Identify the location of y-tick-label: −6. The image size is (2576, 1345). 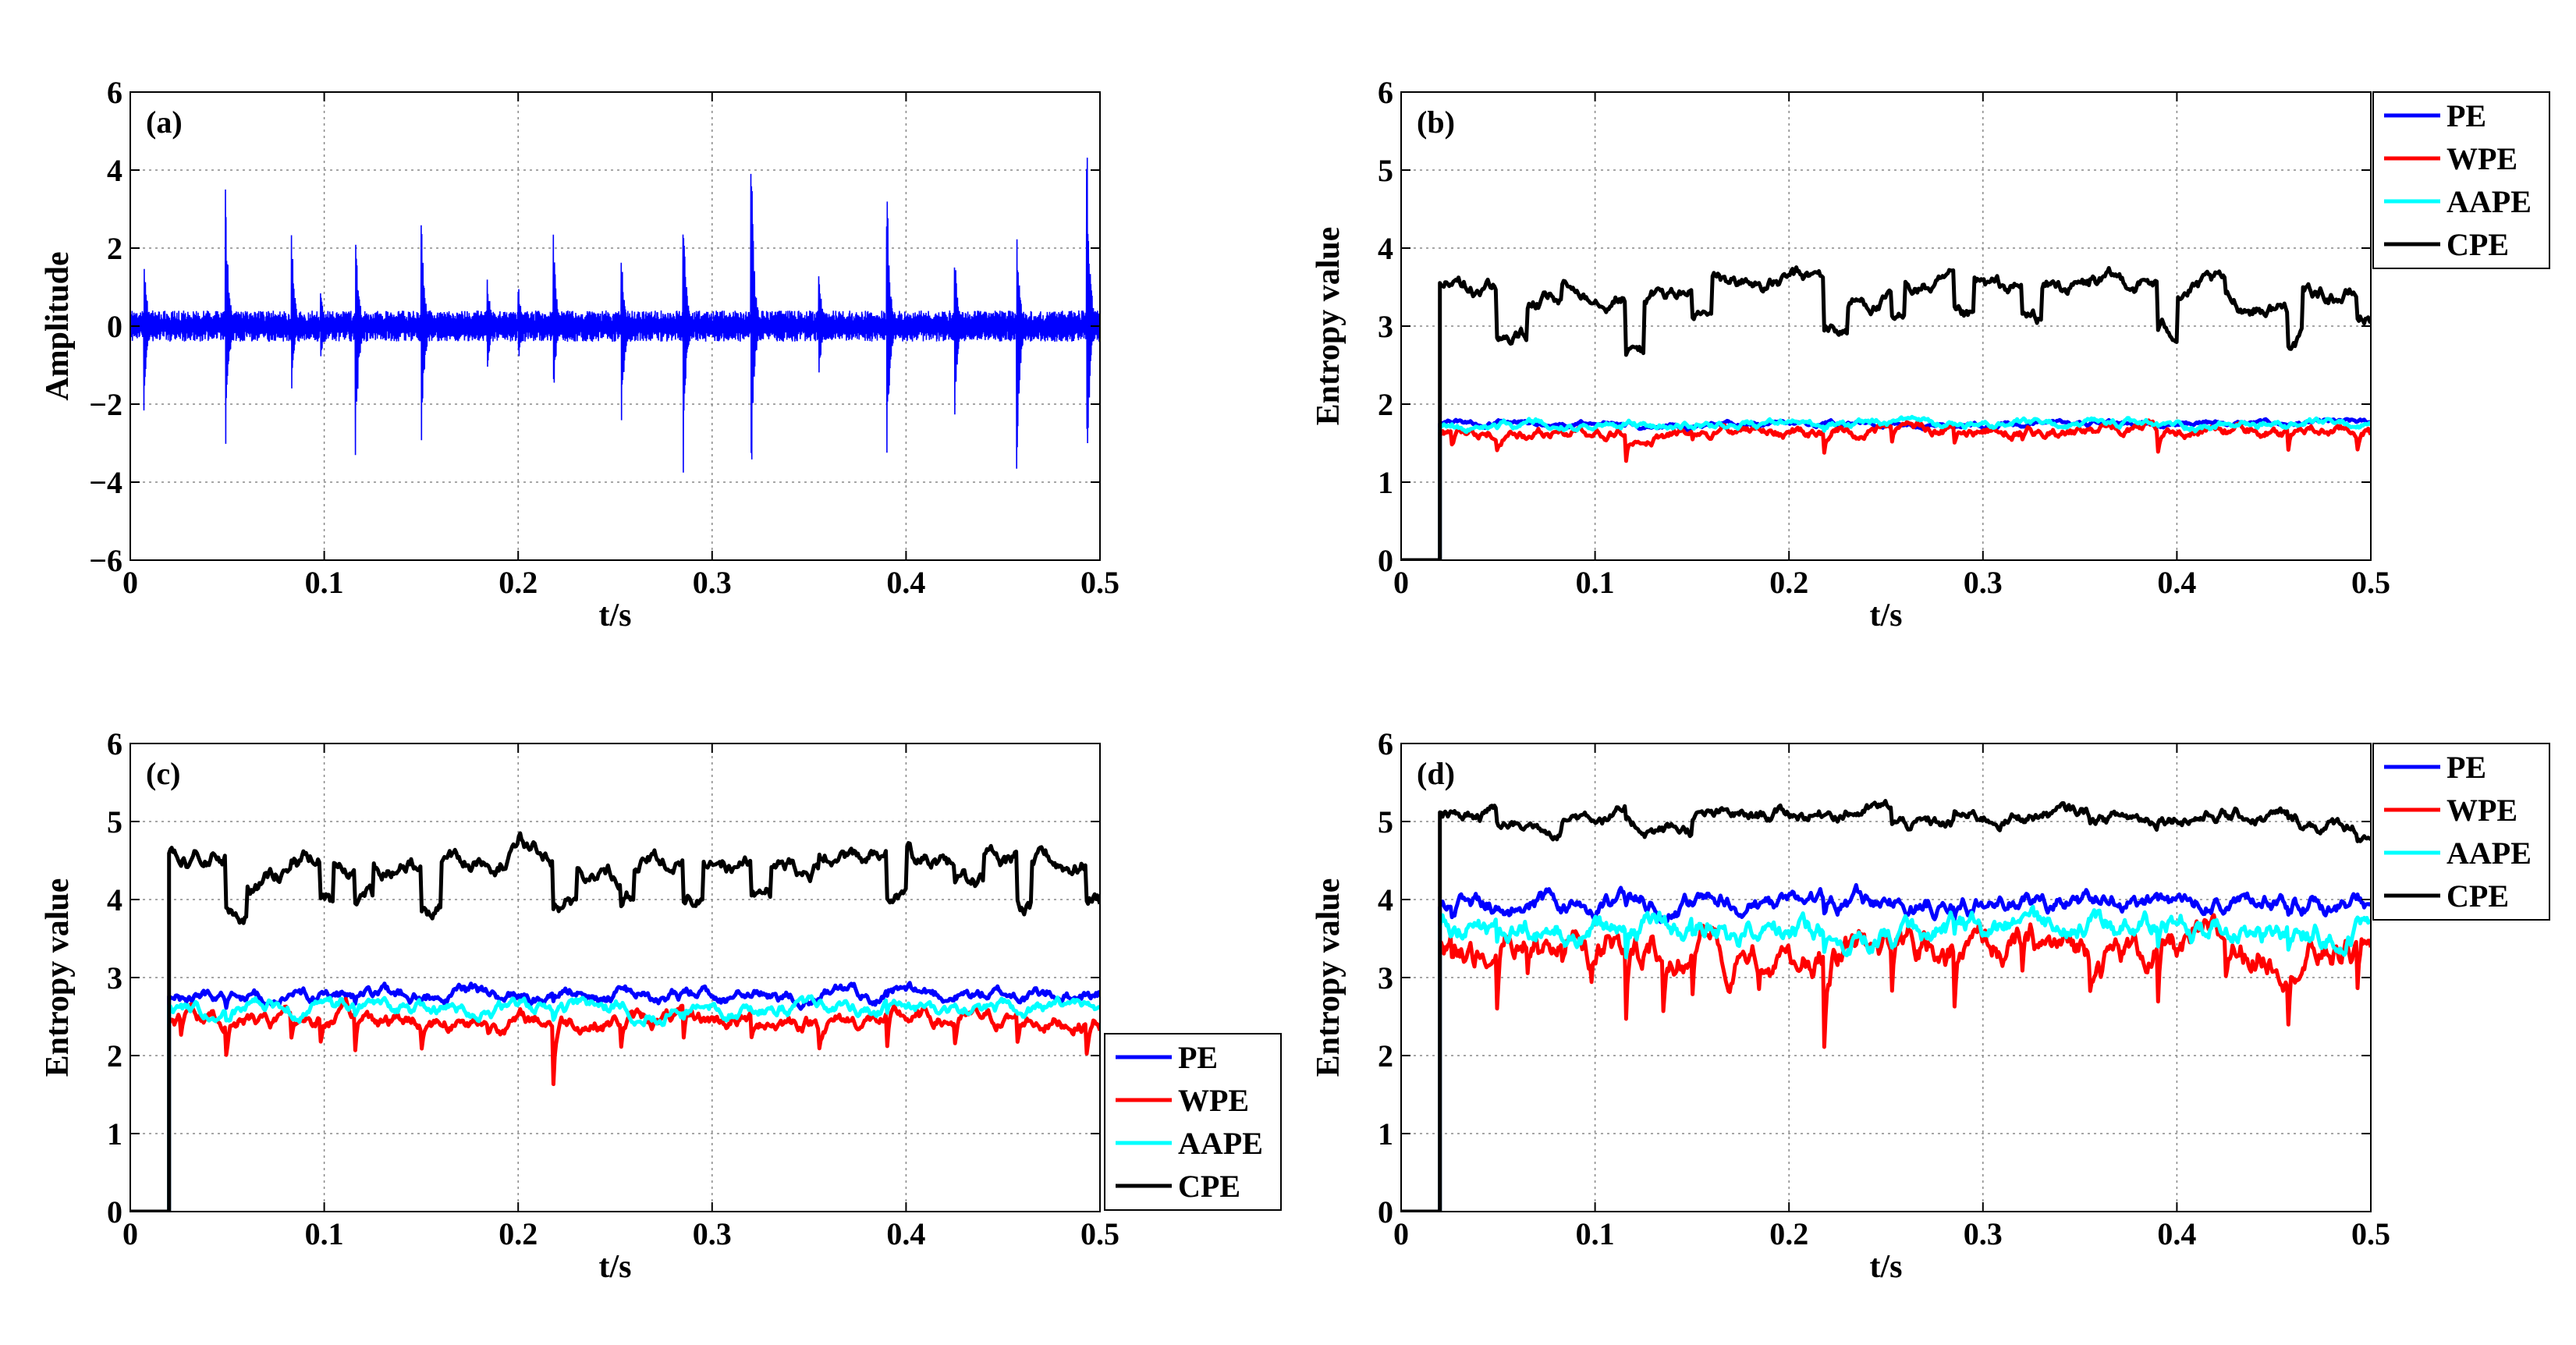
(105, 560).